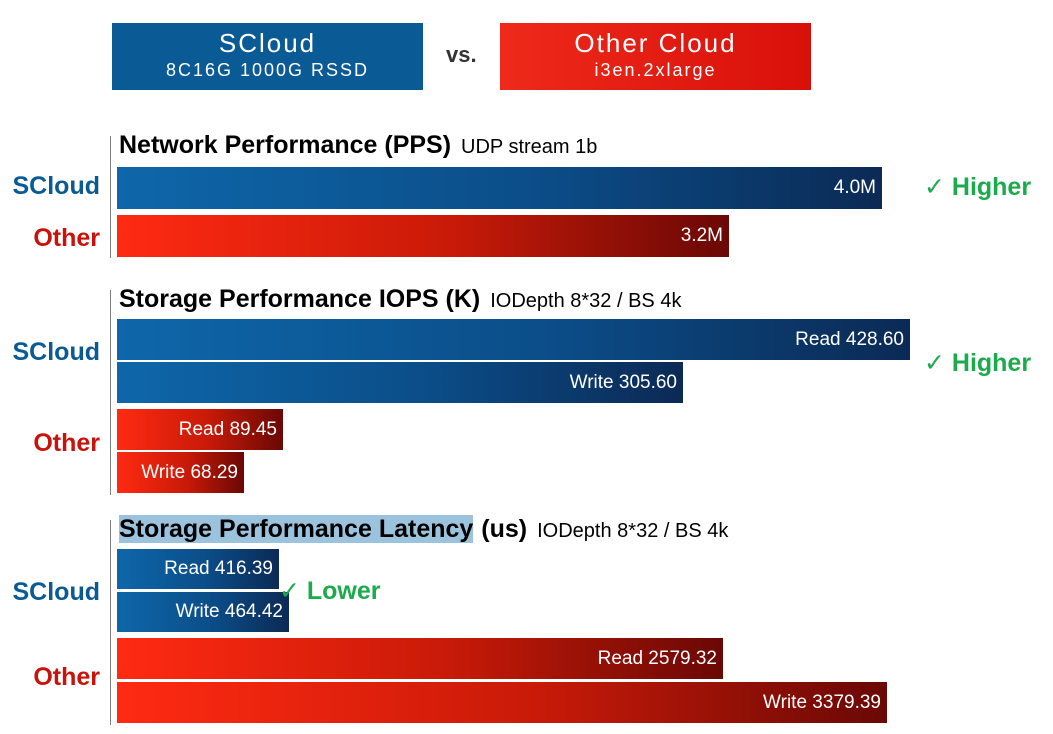 The image size is (1053, 734). Describe the element at coordinates (423, 236) in the screenshot. I see `network-other-bar: 3.2M` at that location.